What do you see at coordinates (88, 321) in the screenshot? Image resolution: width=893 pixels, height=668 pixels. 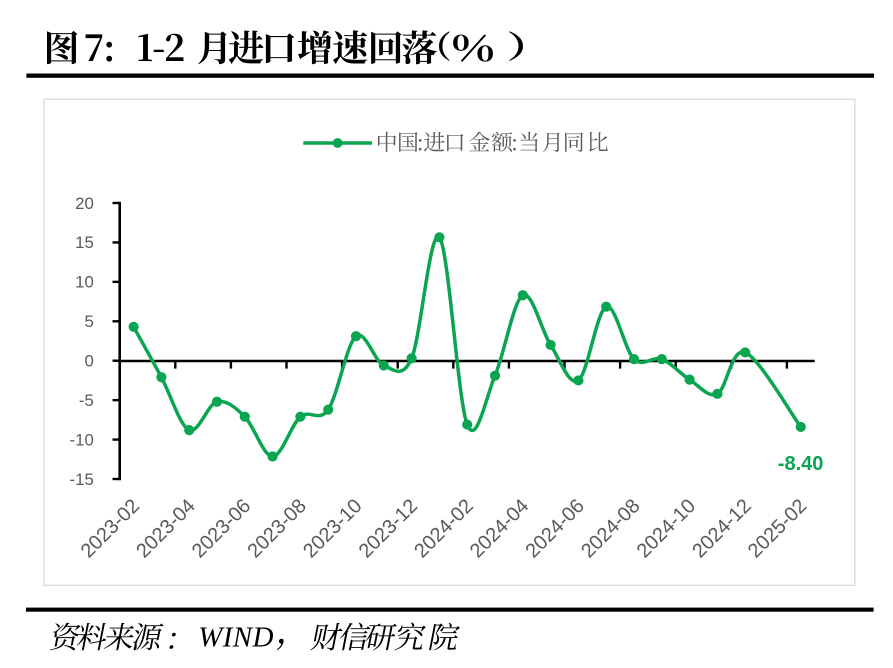 I see `svg-text: 5` at bounding box center [88, 321].